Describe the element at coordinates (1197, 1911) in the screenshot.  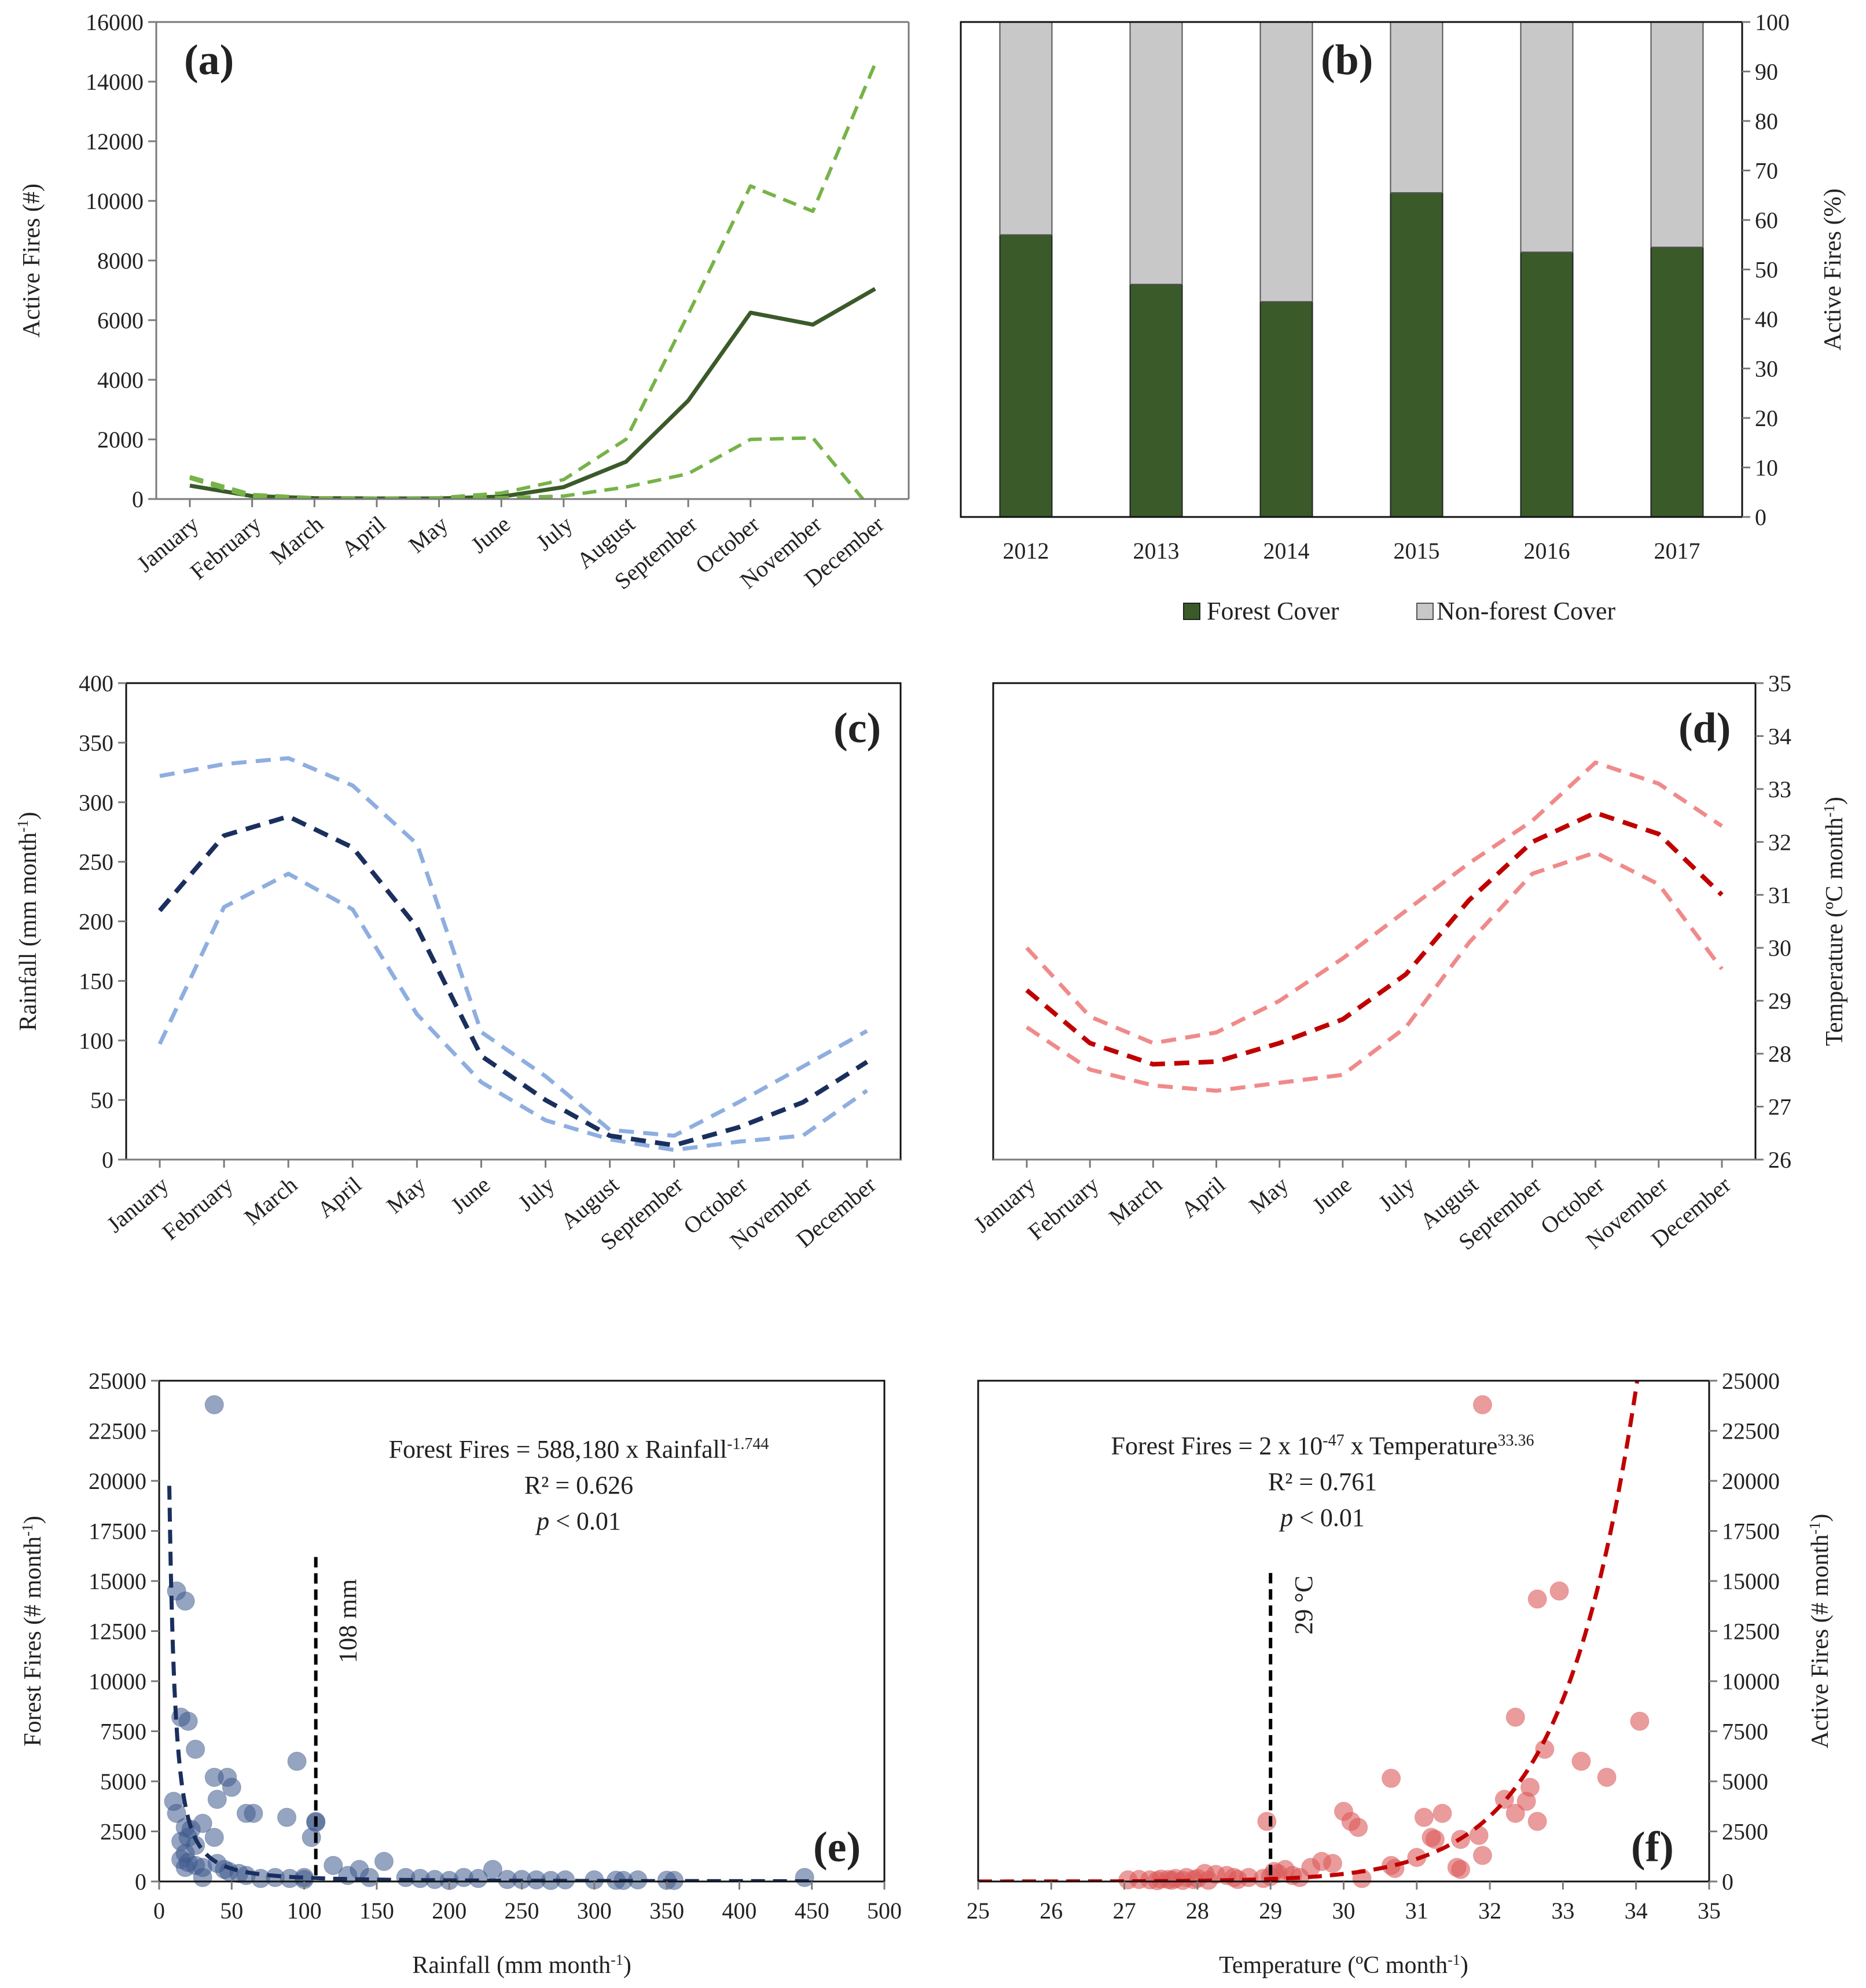
I see `chart-f-x-tick-label: 28` at that location.